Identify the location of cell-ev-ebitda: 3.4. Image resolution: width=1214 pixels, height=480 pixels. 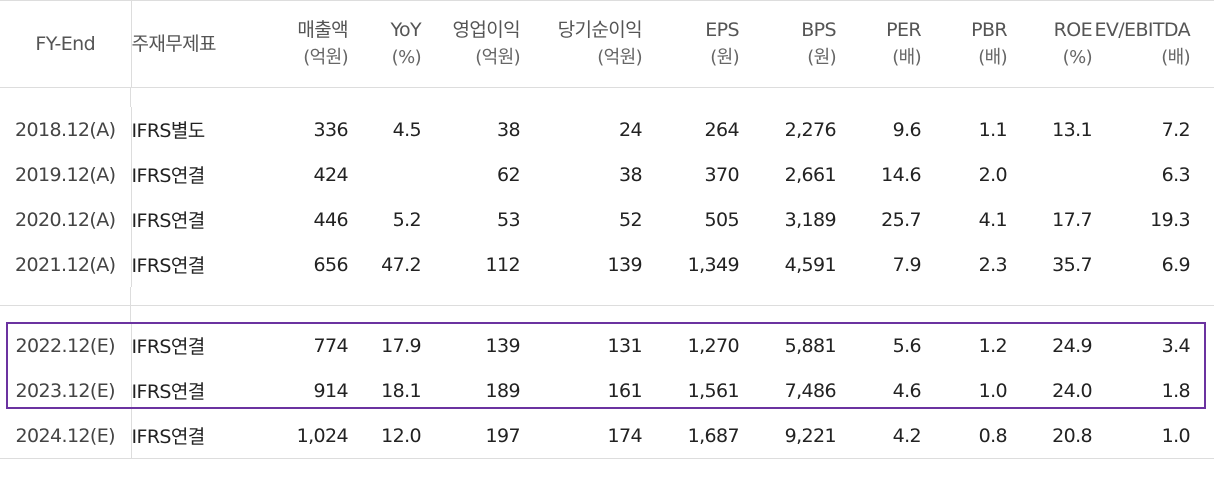
(1176, 345).